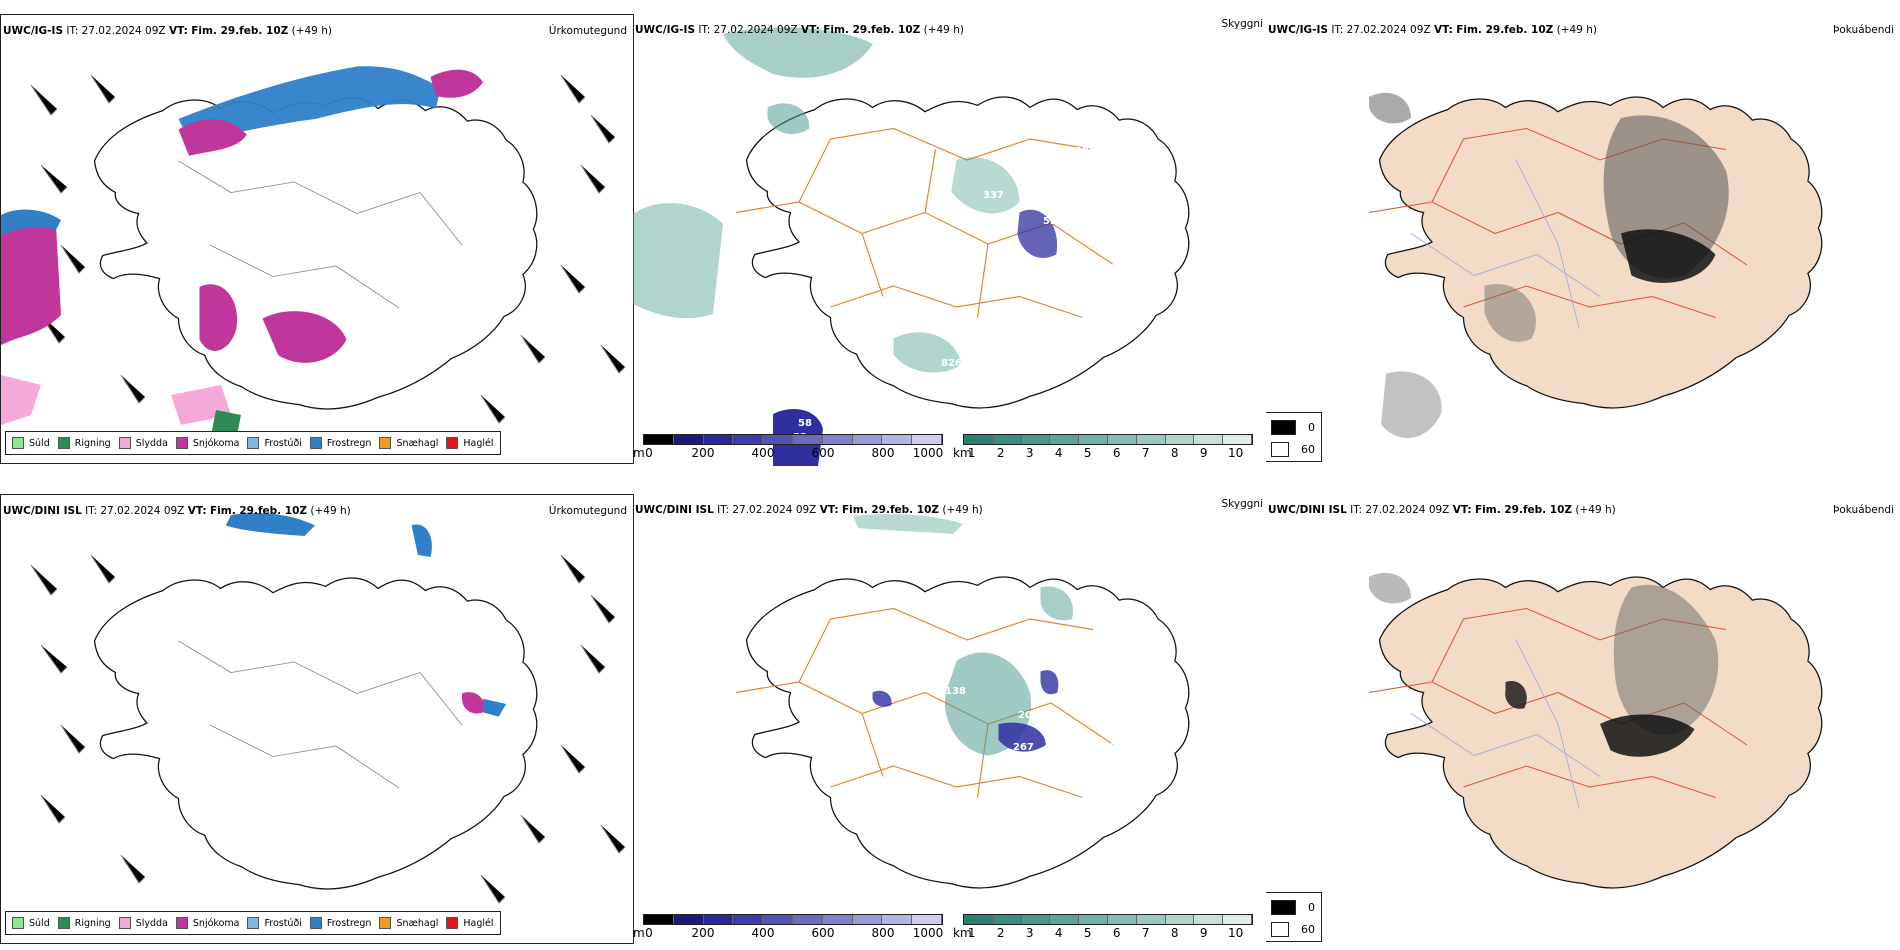 This screenshot has width=1900, height=950. I want to click on vis-value-label: 94, so click(1110, 267).